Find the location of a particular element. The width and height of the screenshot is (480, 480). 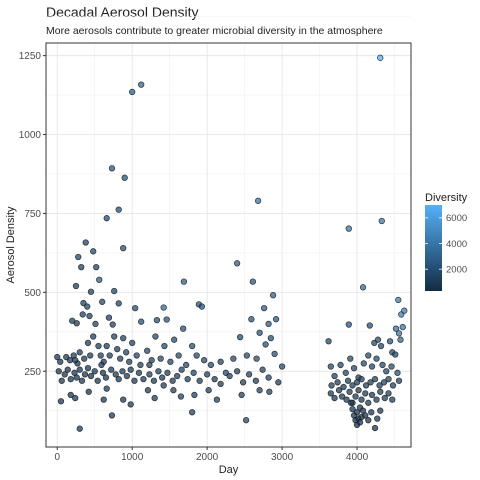

x-tick-label: 4000 is located at coordinates (357, 457).